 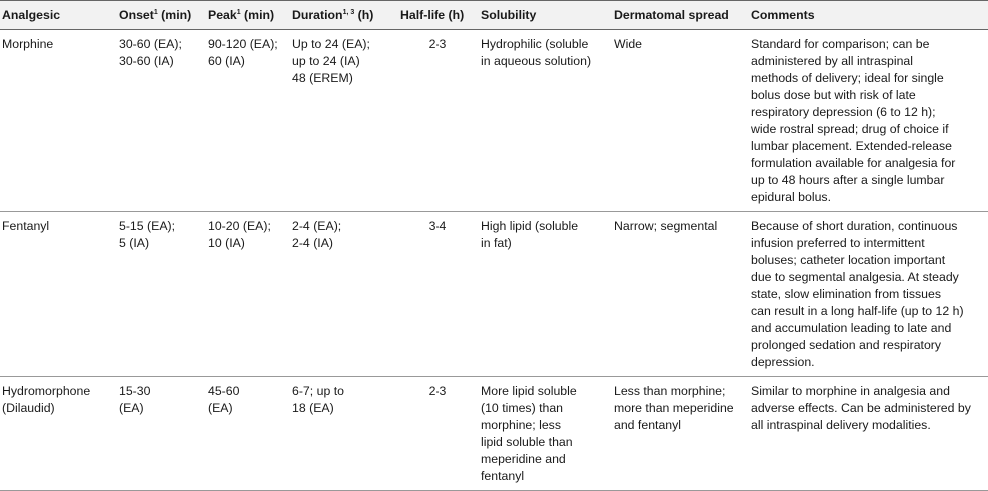 What do you see at coordinates (312, 243) in the screenshot?
I see `cell-line: 2-4 (IA)` at bounding box center [312, 243].